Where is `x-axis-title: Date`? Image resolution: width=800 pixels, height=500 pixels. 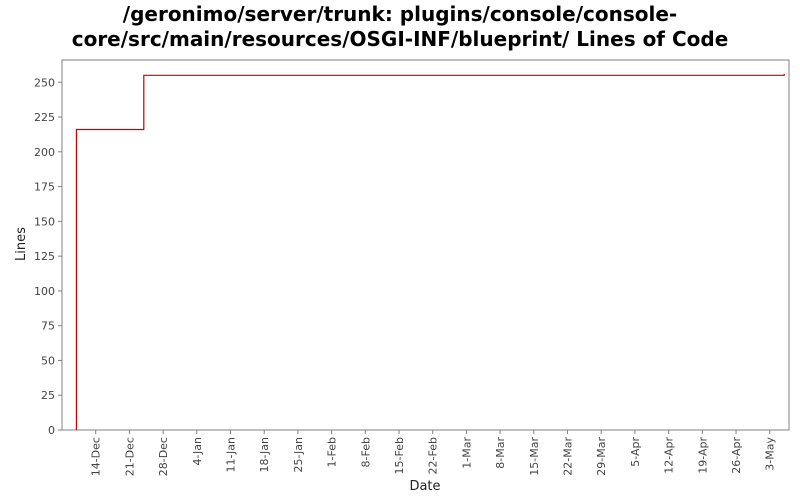 x-axis-title: Date is located at coordinates (424, 486).